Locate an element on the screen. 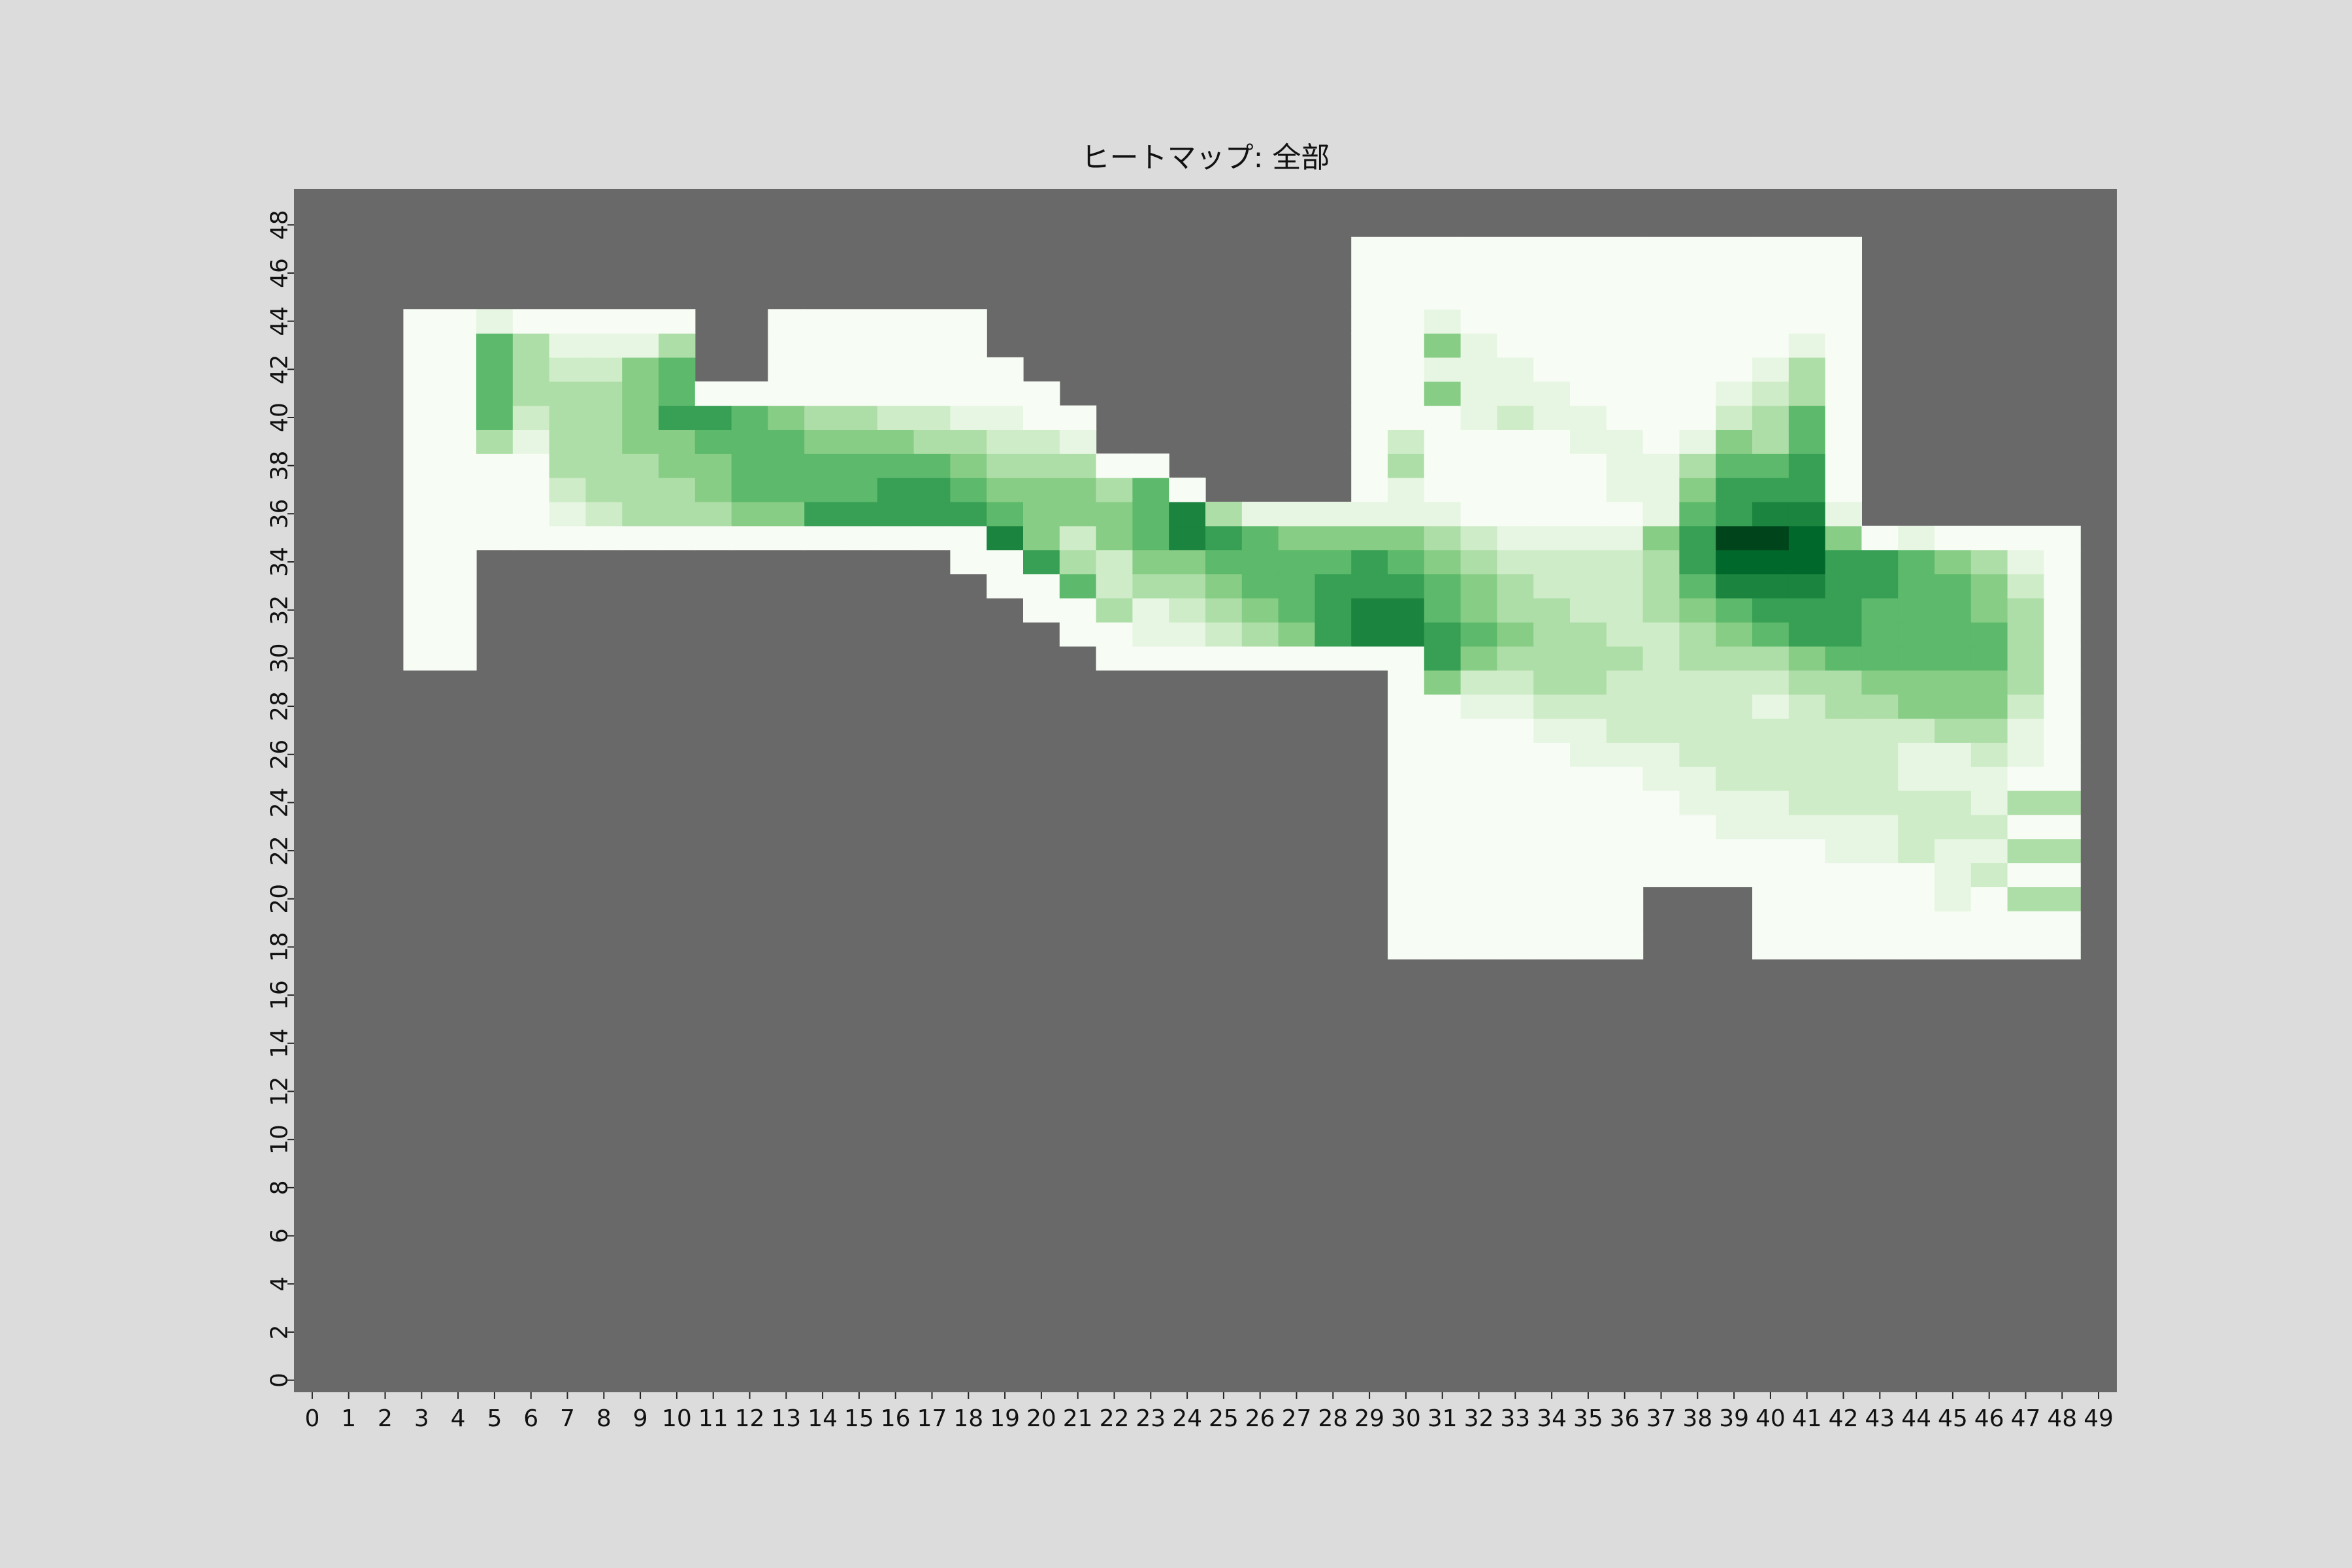 The width and height of the screenshot is (2352, 1568). y-tick-label: 4 is located at coordinates (280, 1284).